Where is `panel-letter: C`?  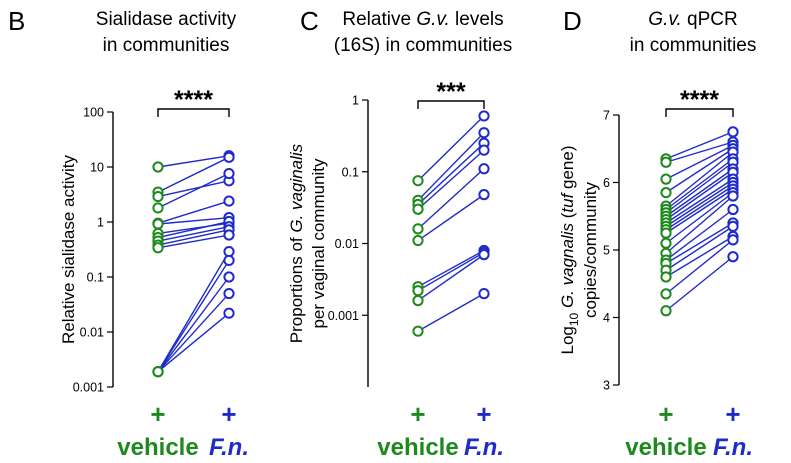
panel-letter: C is located at coordinates (309, 21).